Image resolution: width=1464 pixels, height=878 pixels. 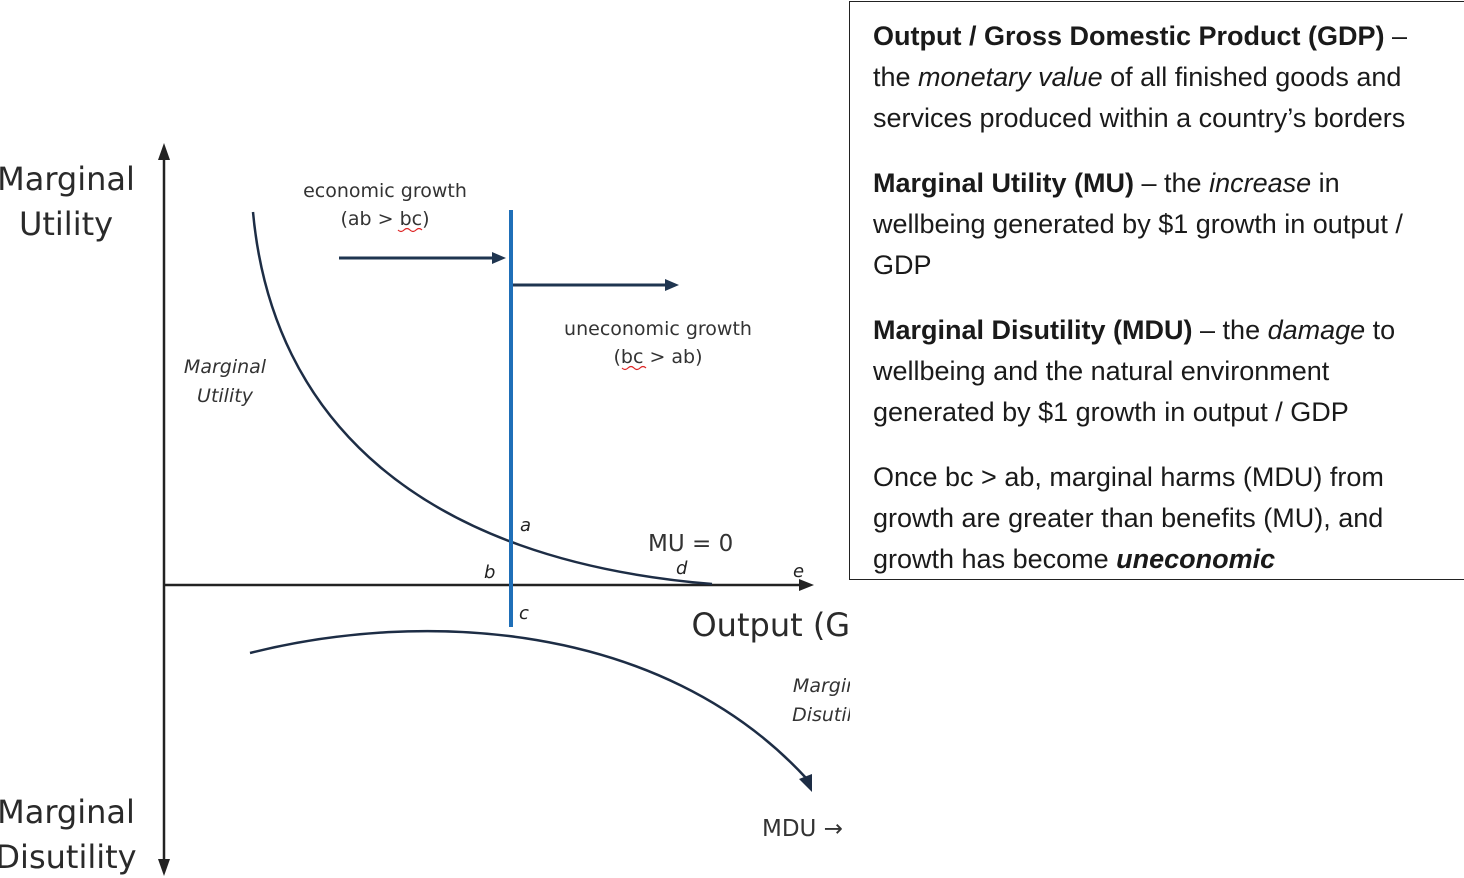 What do you see at coordinates (68, 857) in the screenshot?
I see `y-axis-bottom-label-line2: Disutility` at bounding box center [68, 857].